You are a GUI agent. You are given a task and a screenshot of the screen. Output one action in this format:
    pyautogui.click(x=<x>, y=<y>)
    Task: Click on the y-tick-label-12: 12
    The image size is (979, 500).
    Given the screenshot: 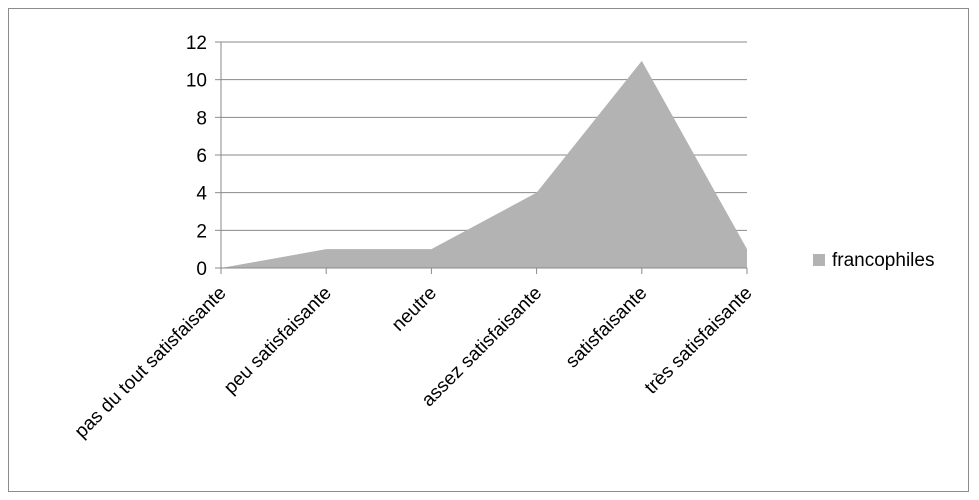 What is the action you would take?
    pyautogui.click(x=196, y=43)
    